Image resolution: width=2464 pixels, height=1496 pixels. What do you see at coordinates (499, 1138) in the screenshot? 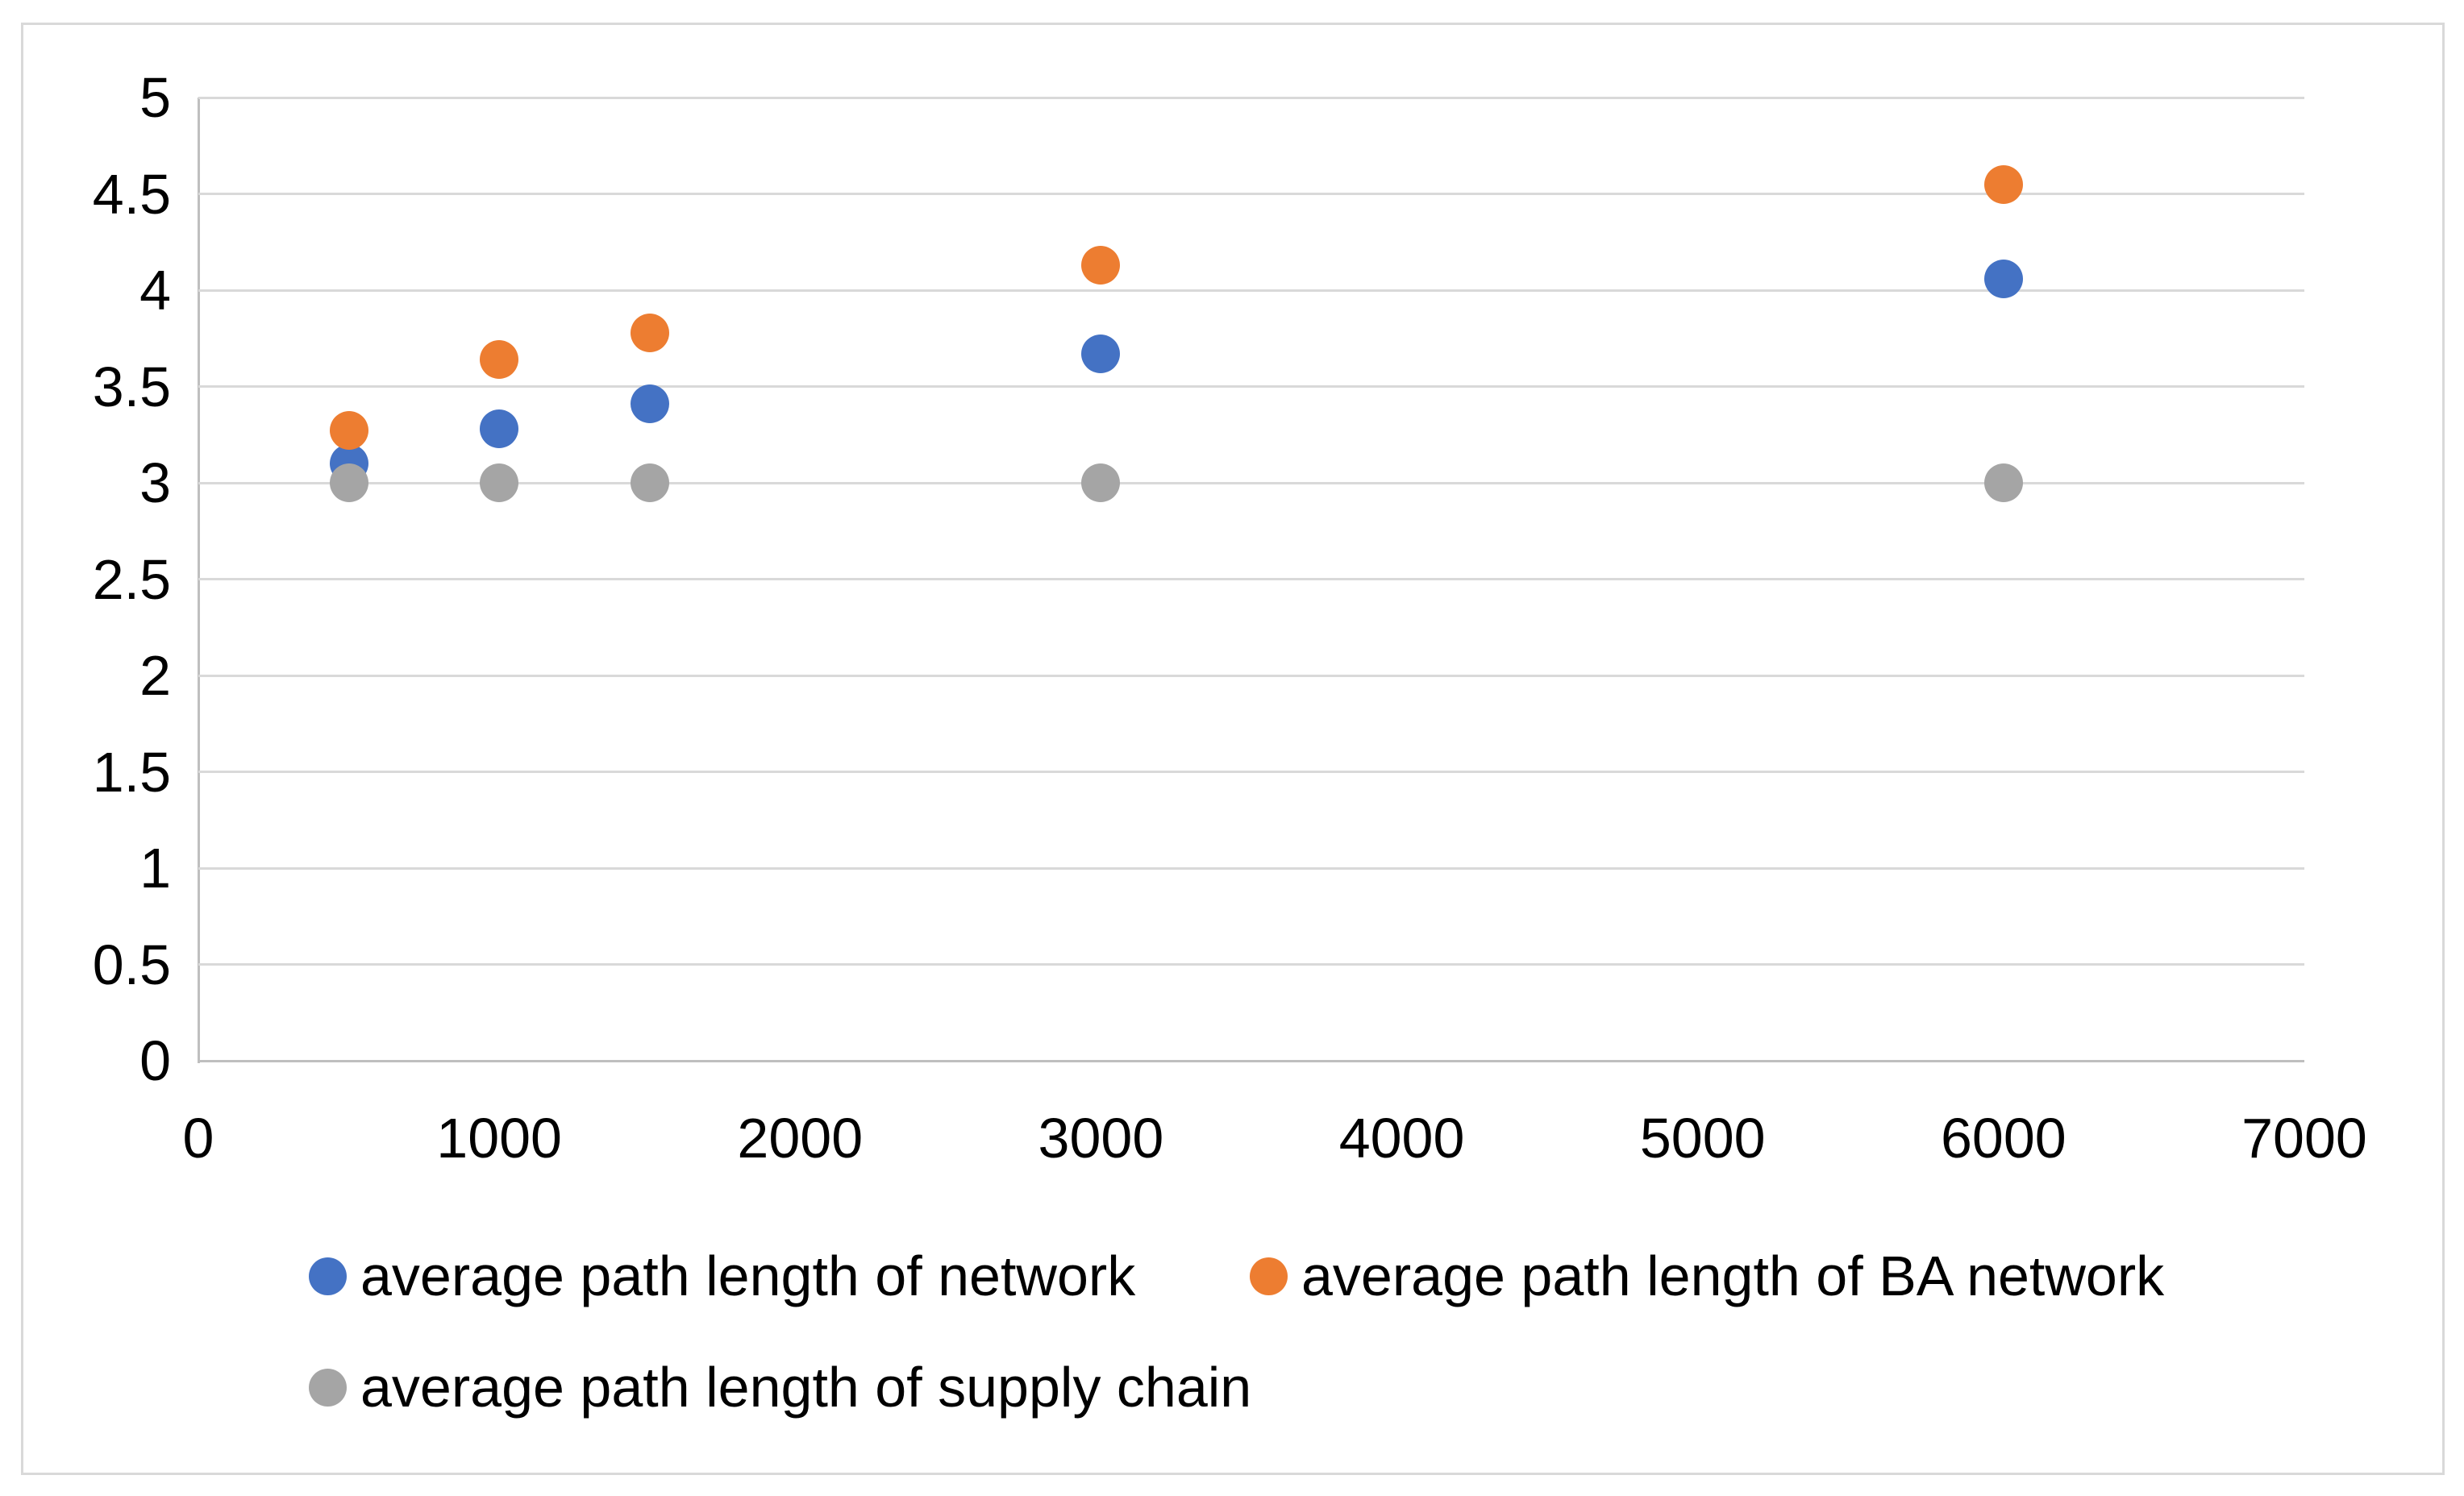
I see `x-tick-label: 1000` at bounding box center [499, 1138].